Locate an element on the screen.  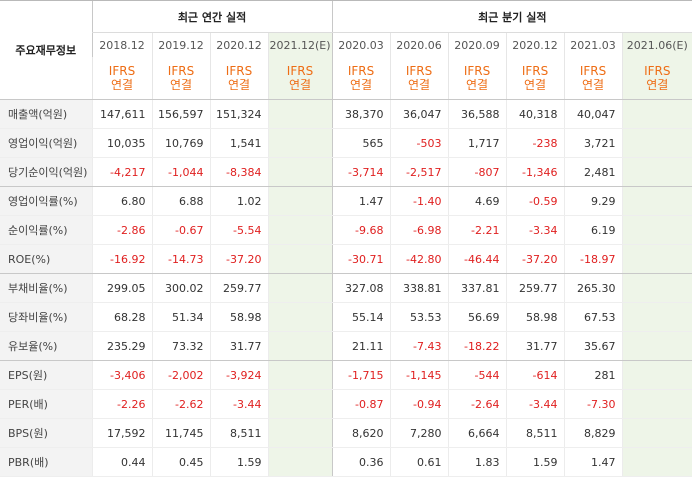
annual-value-cell: -2.62 is located at coordinates (180, 404).